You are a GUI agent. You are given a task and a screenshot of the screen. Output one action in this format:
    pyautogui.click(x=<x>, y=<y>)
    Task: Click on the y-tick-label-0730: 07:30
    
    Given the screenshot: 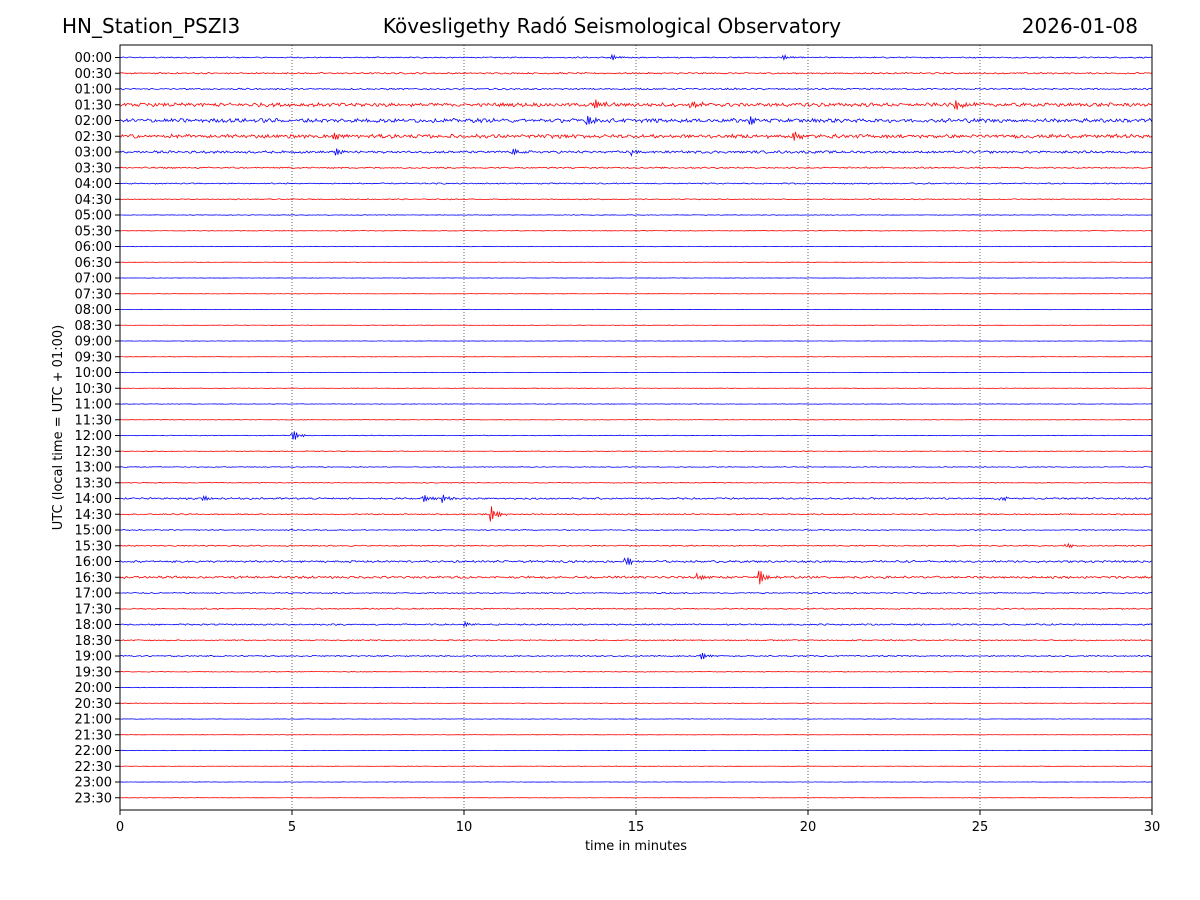 What is the action you would take?
    pyautogui.click(x=93, y=294)
    